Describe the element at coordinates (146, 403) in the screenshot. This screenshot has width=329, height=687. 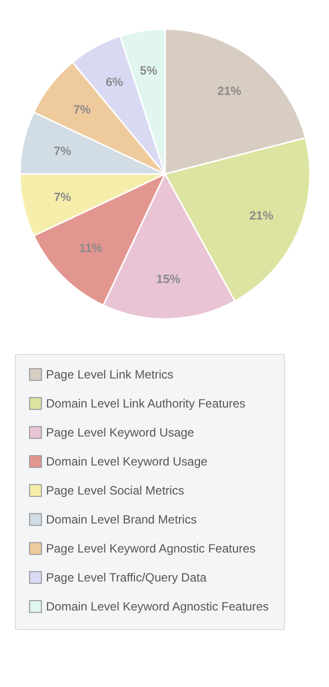
I see `legend-label: Domain Level Link Authority Features` at that location.